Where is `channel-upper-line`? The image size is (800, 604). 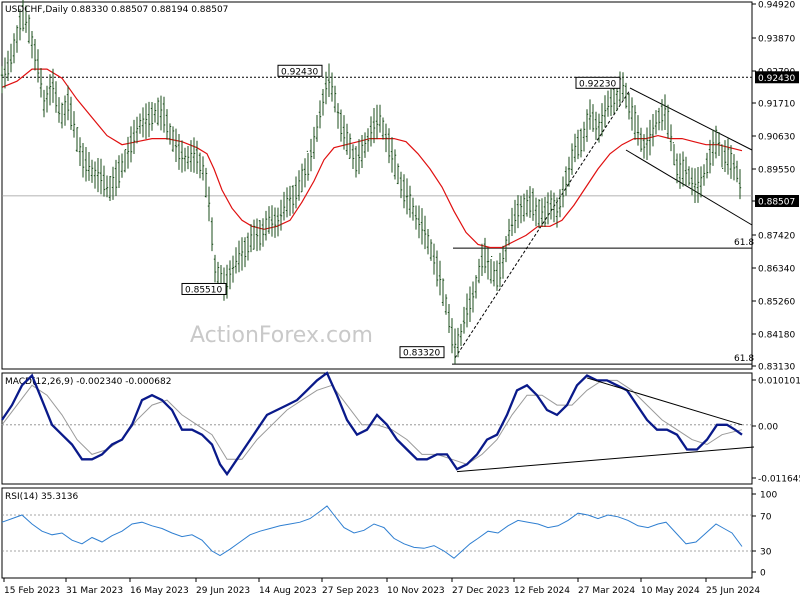 channel-upper-line is located at coordinates (691, 119).